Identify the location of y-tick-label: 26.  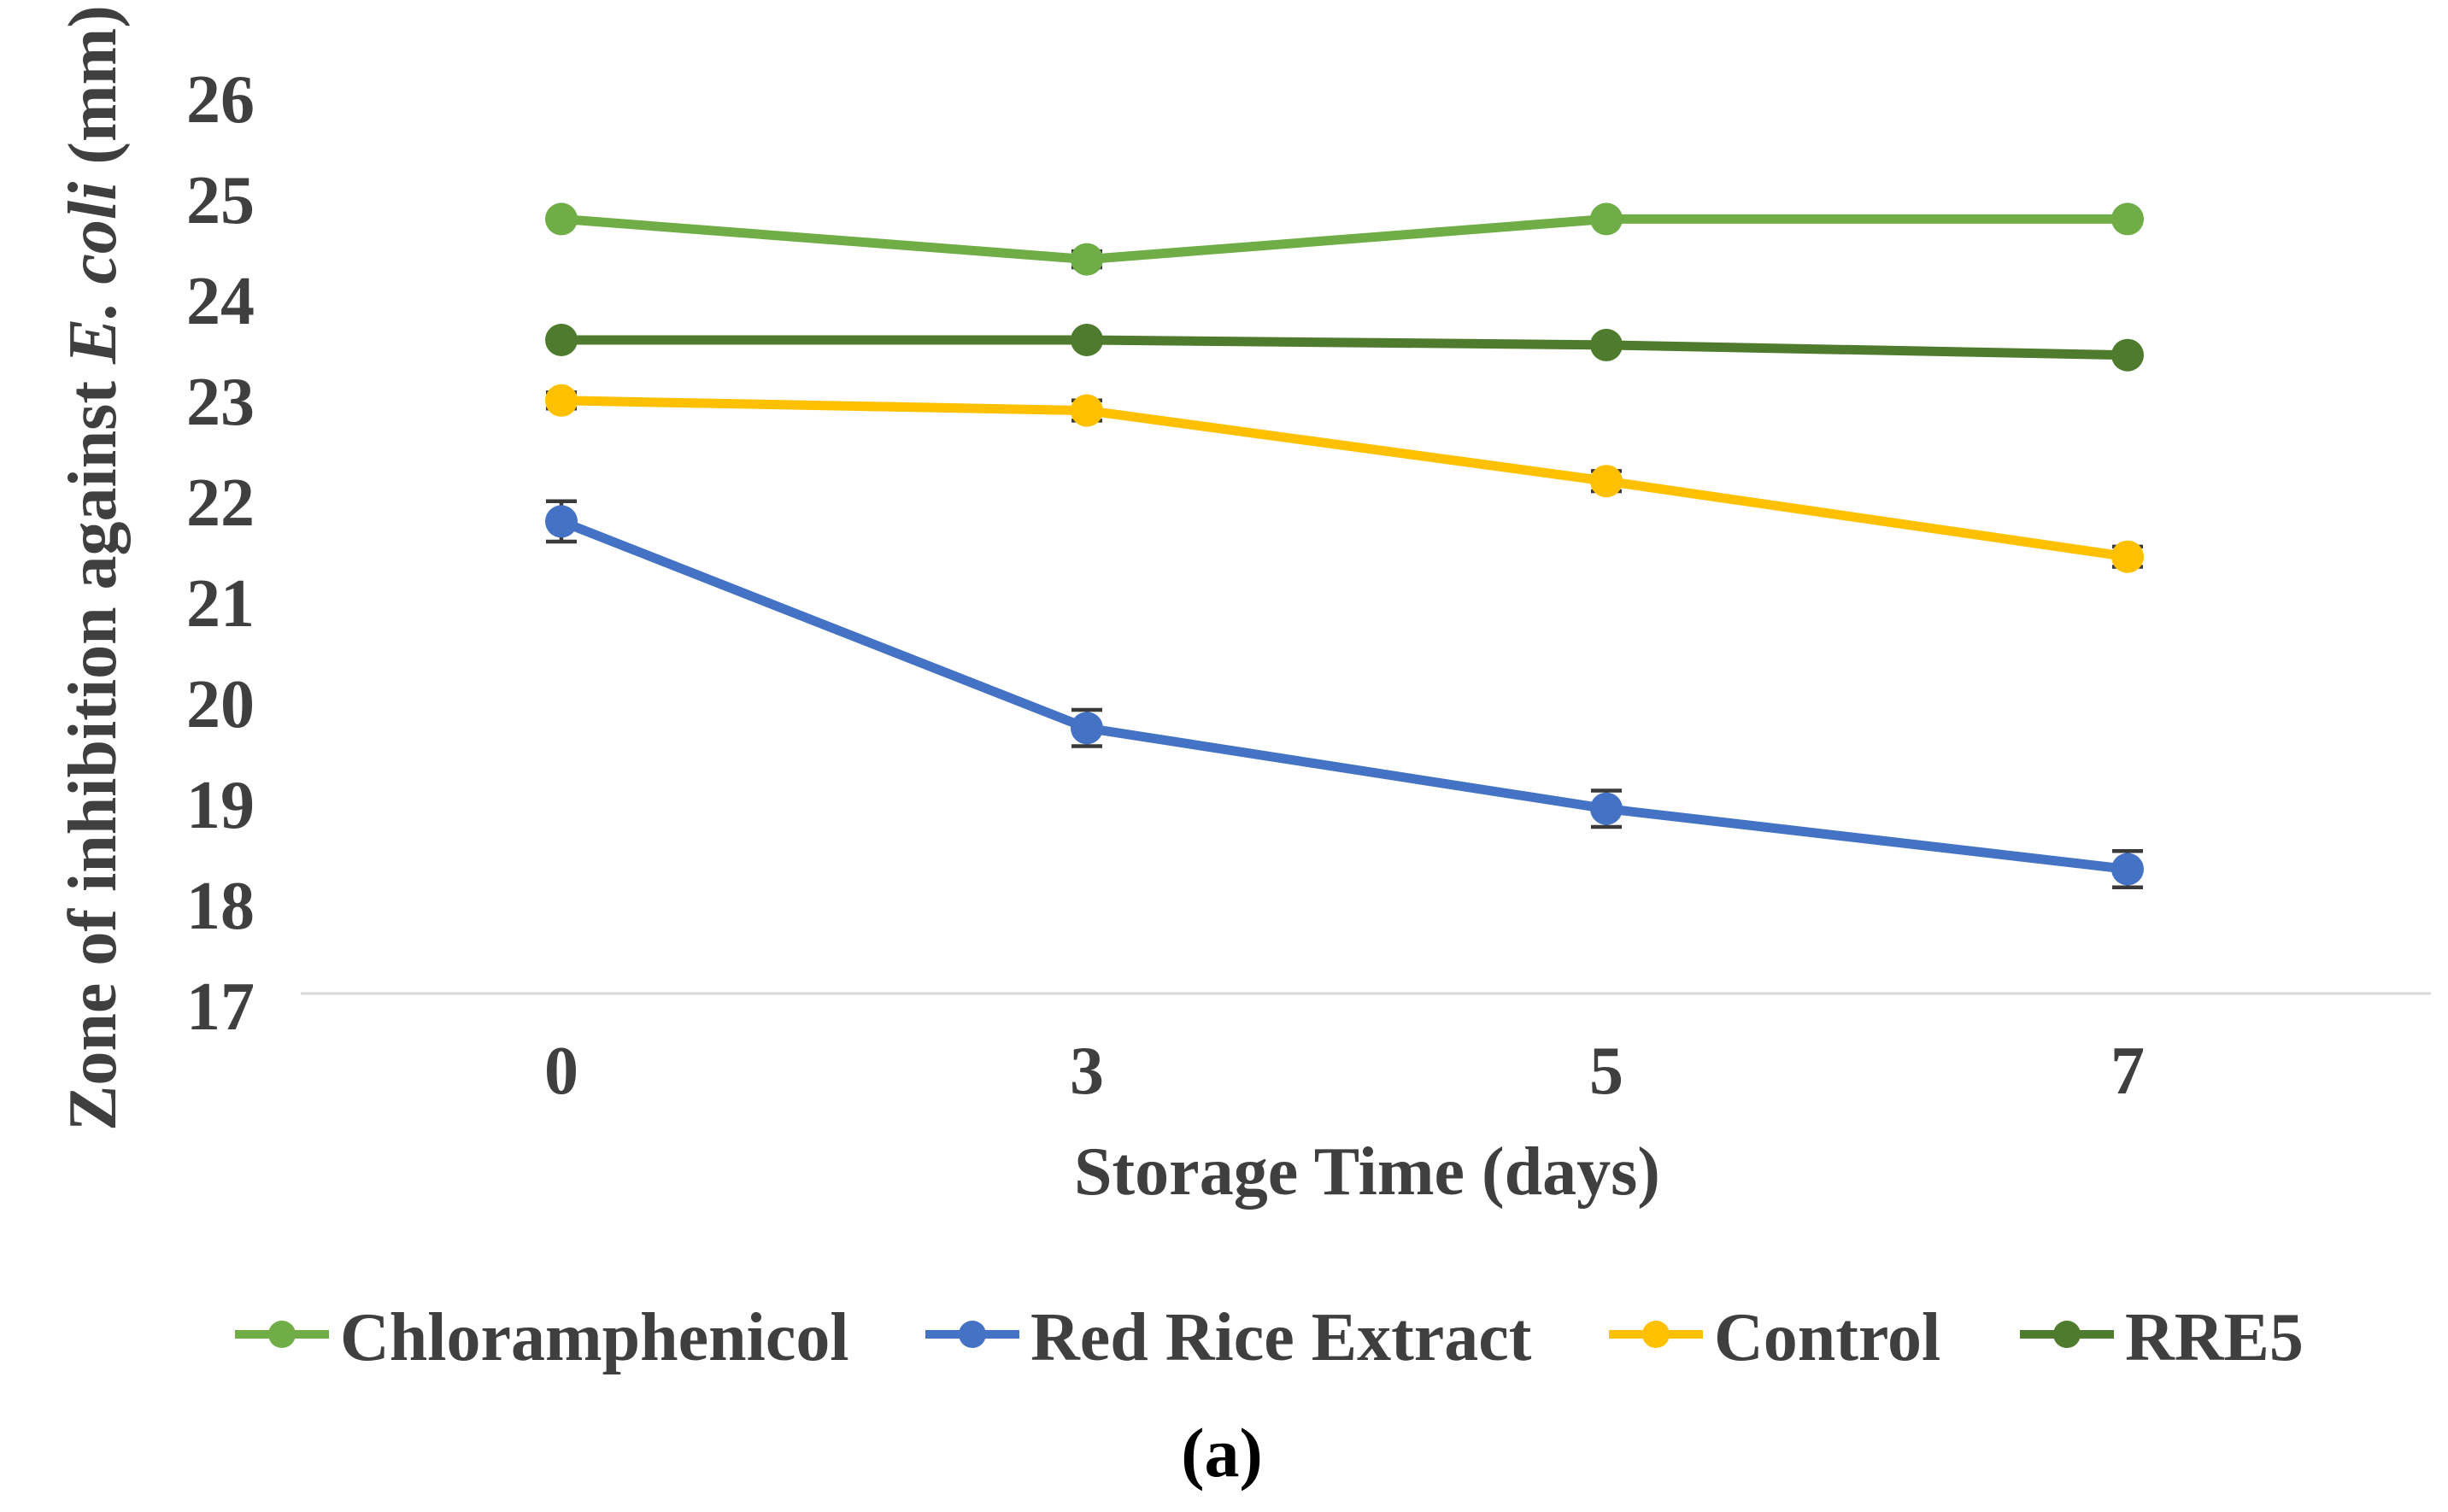
(221, 100).